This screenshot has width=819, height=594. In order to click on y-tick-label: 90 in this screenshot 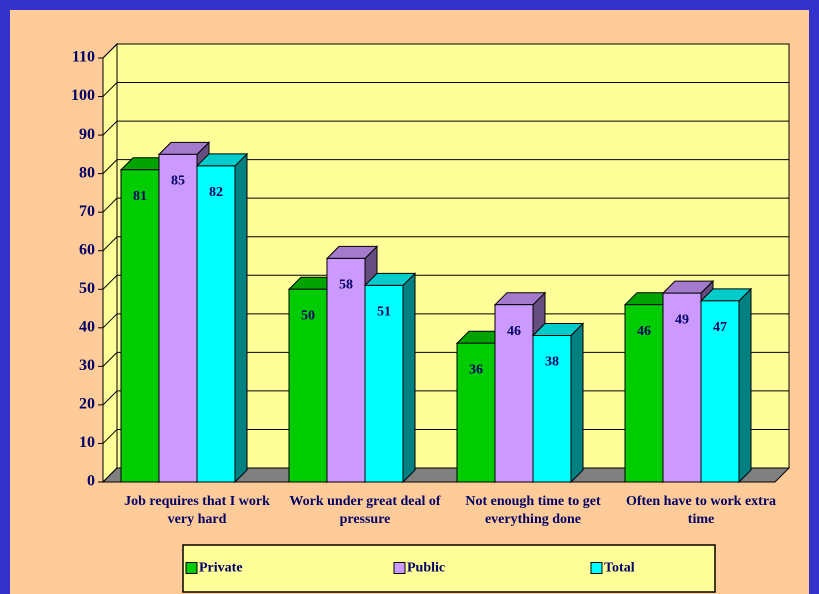, I will do `click(87, 134)`.